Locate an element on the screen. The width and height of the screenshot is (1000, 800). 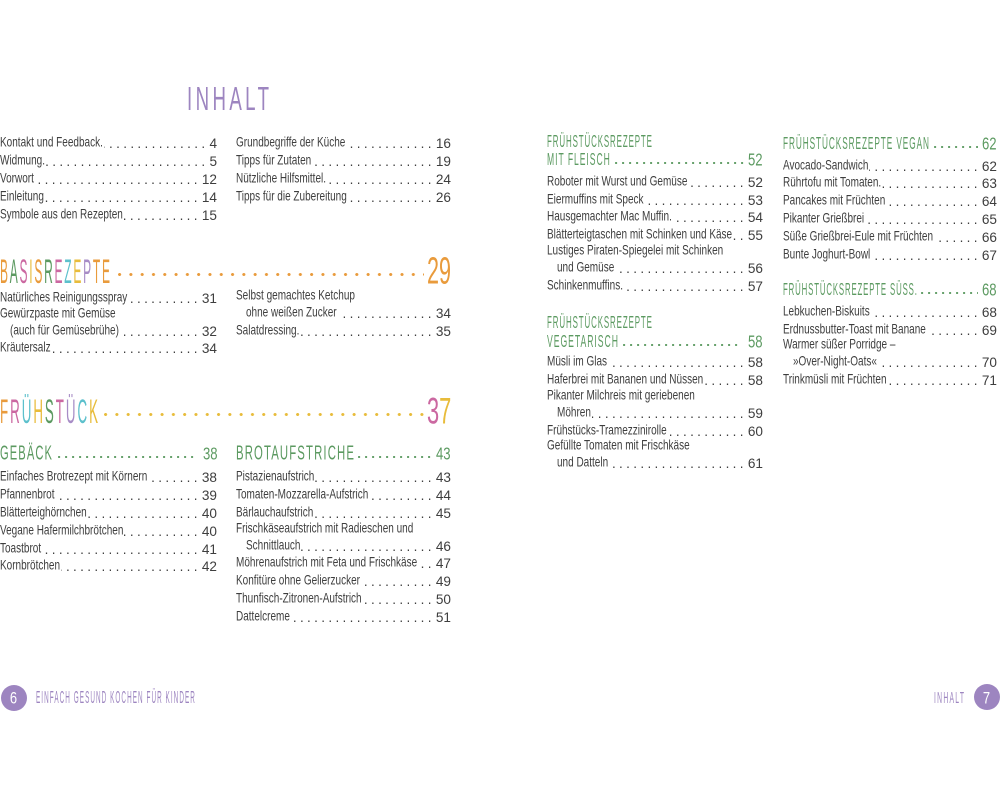
svg-text: 37 is located at coordinates (439, 411).